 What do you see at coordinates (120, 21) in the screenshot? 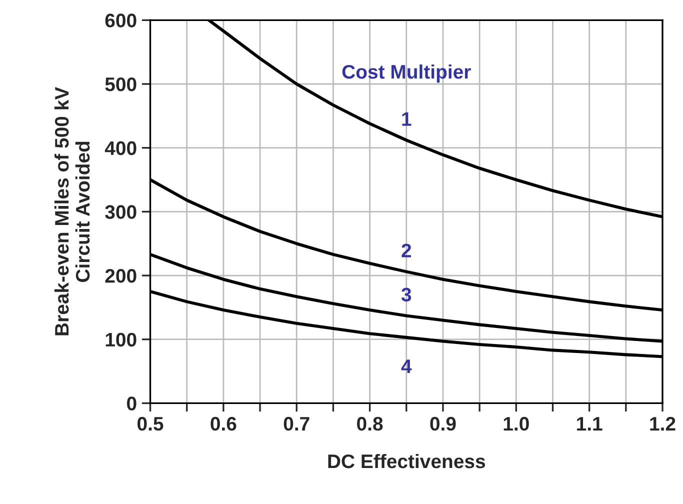
I see `y-tick-label: 600` at bounding box center [120, 21].